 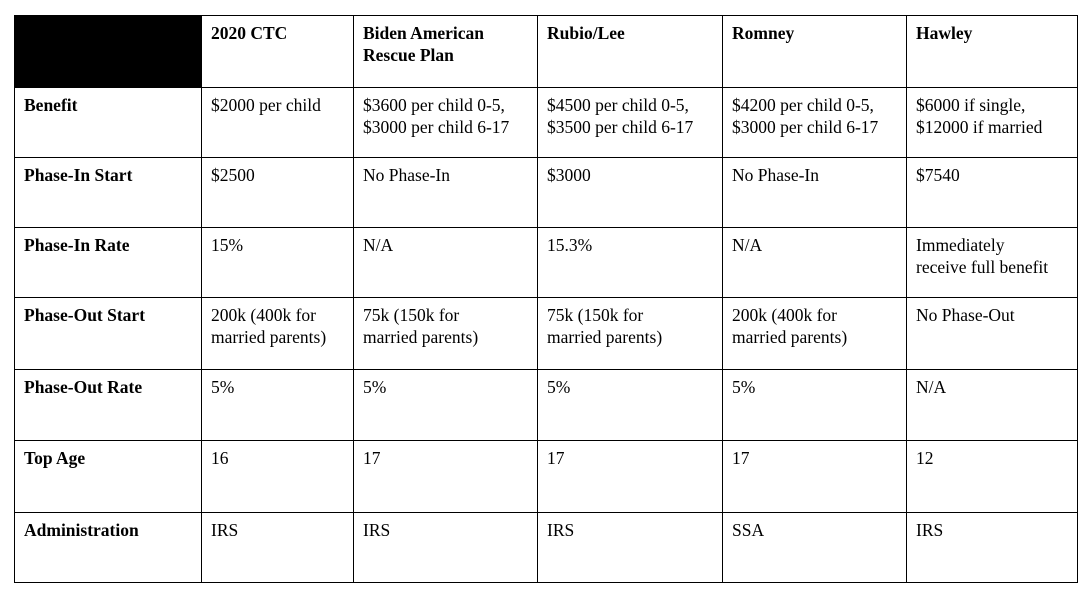 What do you see at coordinates (992, 192) in the screenshot?
I see `table-cell: $7540` at bounding box center [992, 192].